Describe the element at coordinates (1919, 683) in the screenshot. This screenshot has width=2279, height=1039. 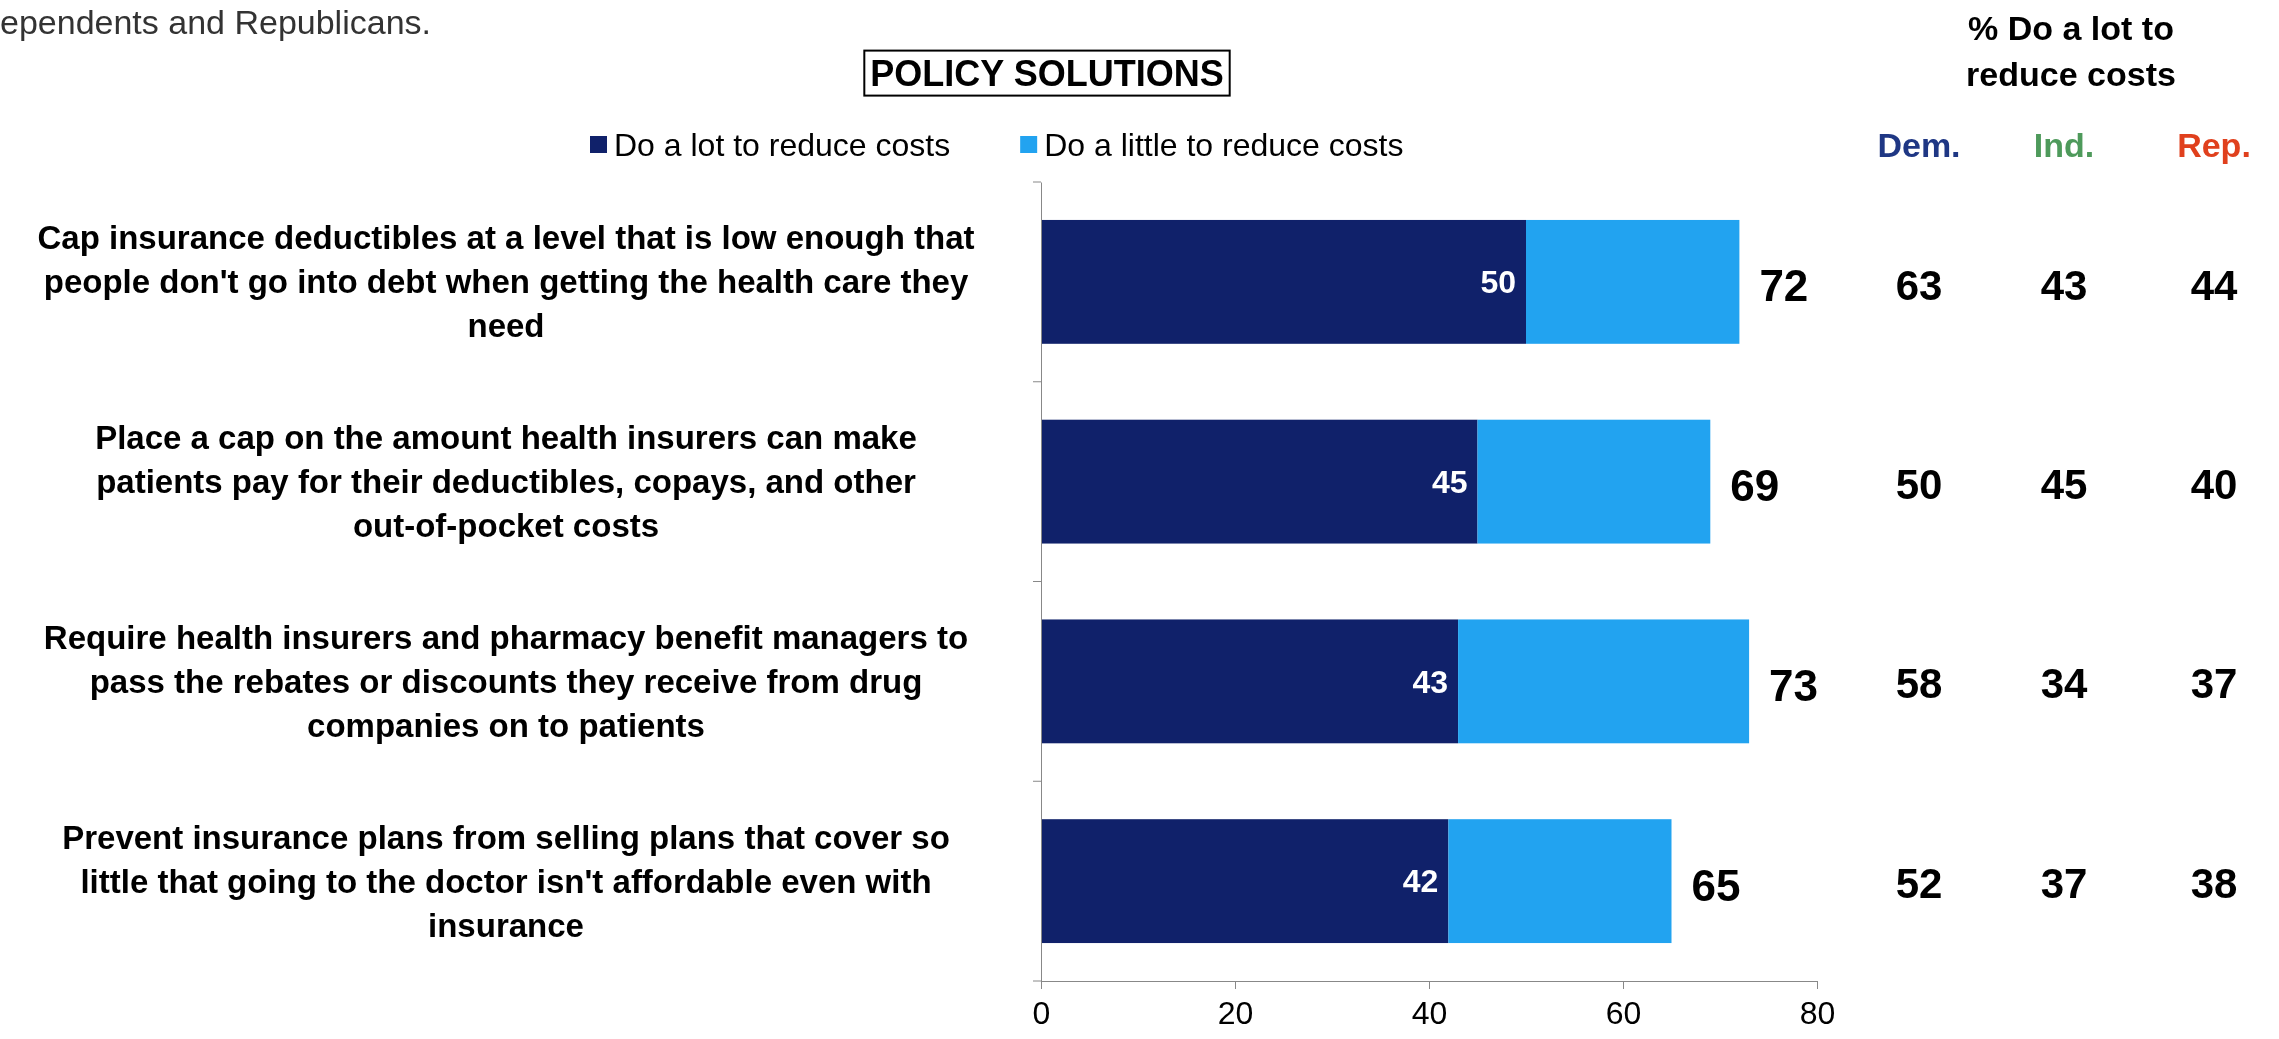
I see `data-label: 58` at that location.